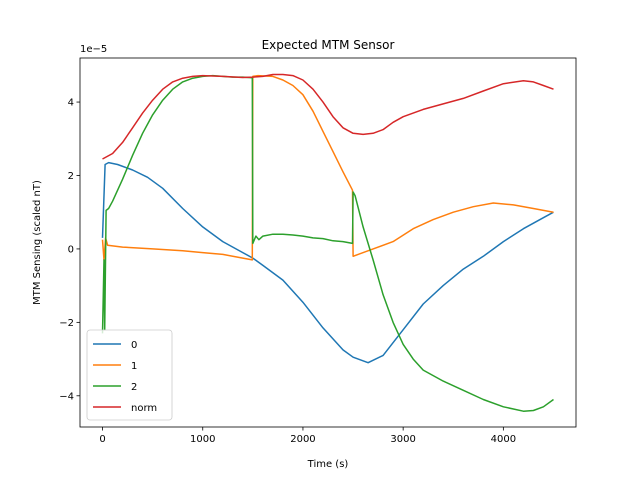  I want to click on chart-title: Expected MTM Sensor, so click(328, 45).